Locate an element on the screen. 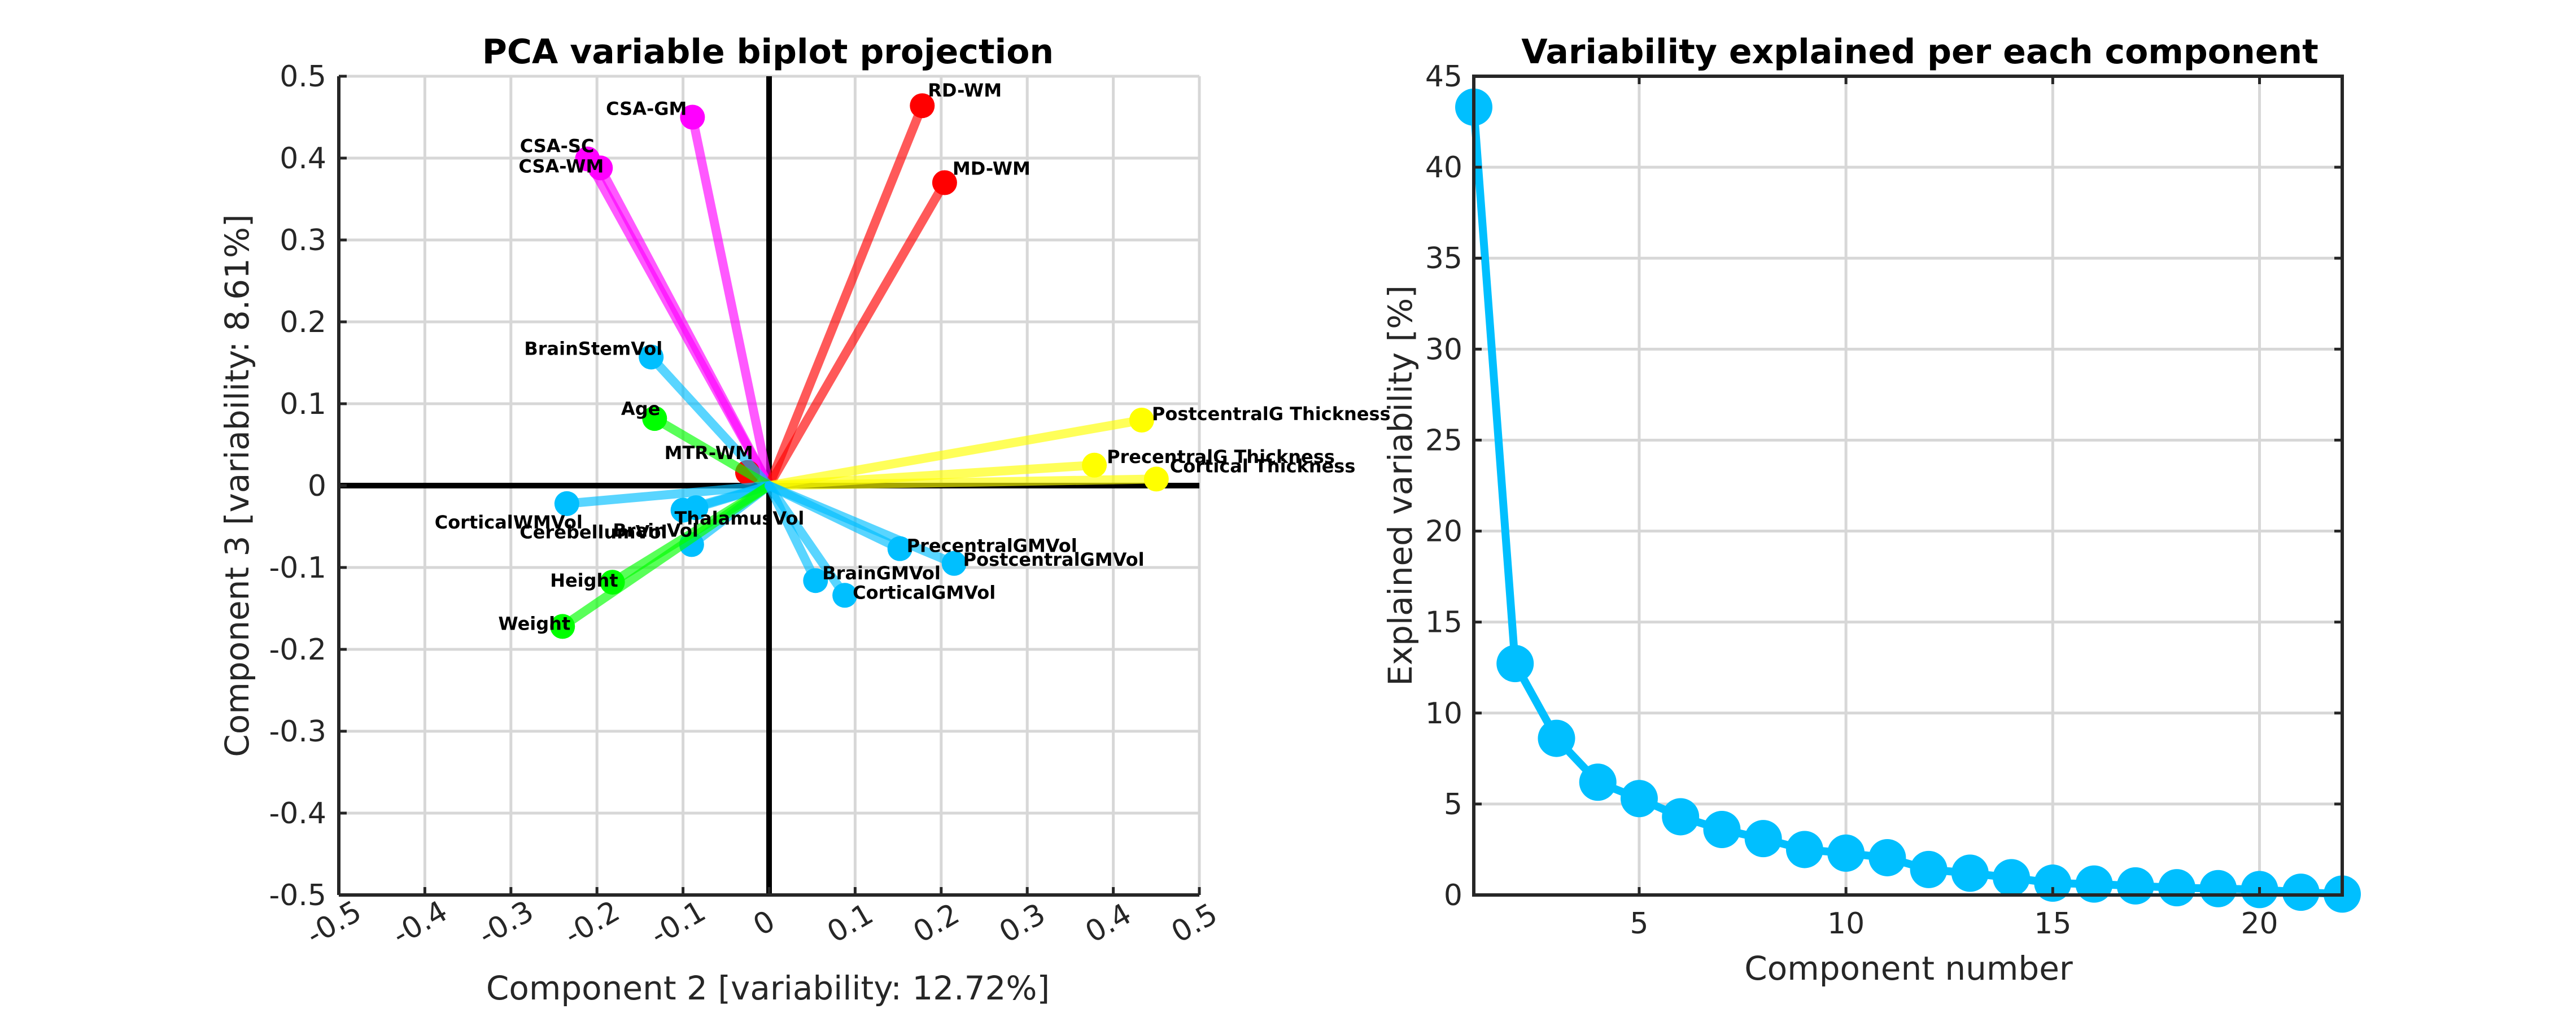  biplot-label-md-wm: MD-WM is located at coordinates (992, 169).